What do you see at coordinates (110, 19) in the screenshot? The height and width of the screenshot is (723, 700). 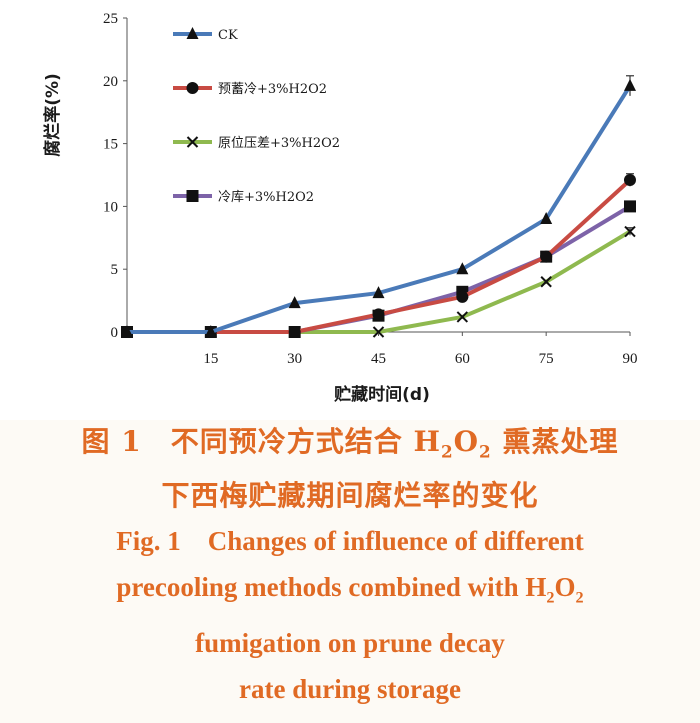 I see `y-tick-label: 25` at bounding box center [110, 19].